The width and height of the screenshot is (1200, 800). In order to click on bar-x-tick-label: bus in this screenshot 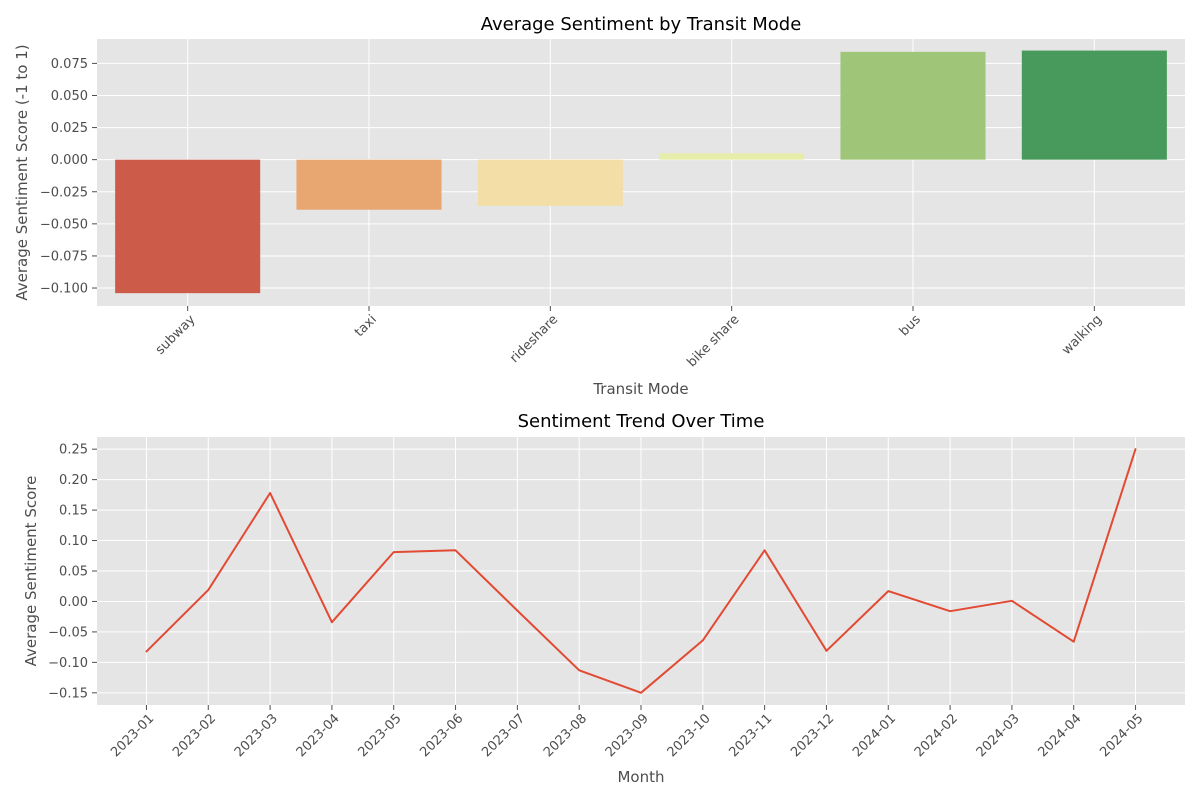, I will do `click(910, 325)`.